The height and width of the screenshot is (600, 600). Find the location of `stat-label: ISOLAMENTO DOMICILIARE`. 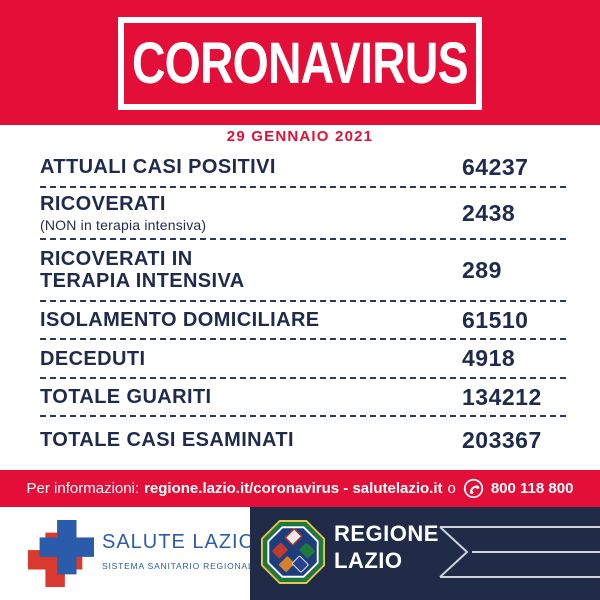

stat-label: ISOLAMENTO DOMICILIARE is located at coordinates (180, 320).